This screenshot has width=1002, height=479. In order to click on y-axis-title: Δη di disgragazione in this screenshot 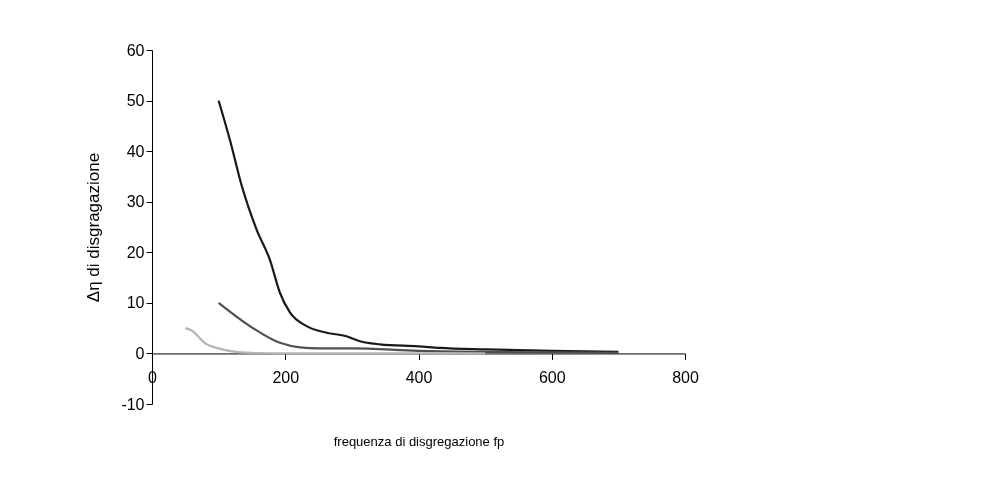, I will do `click(94, 227)`.